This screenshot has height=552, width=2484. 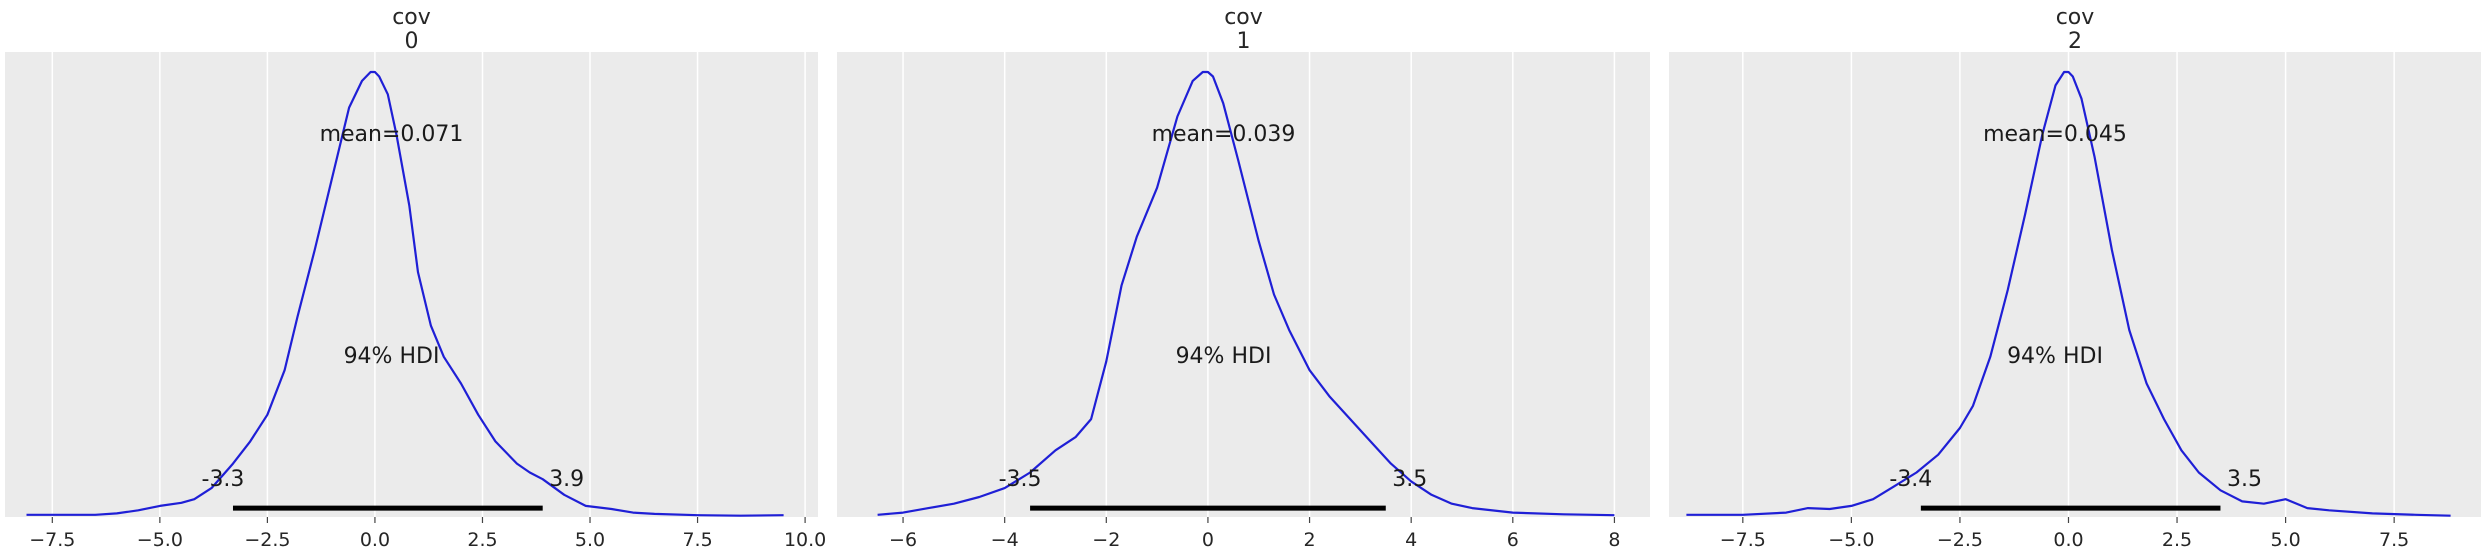 I want to click on x-tick-label: 8, so click(x=1614, y=540).